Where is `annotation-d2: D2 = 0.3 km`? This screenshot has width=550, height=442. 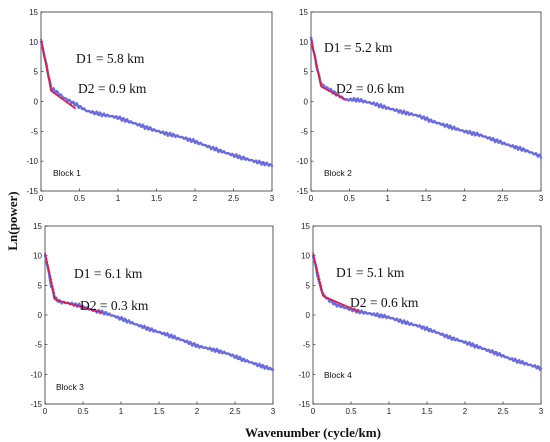
annotation-d2: D2 = 0.3 km is located at coordinates (114, 305).